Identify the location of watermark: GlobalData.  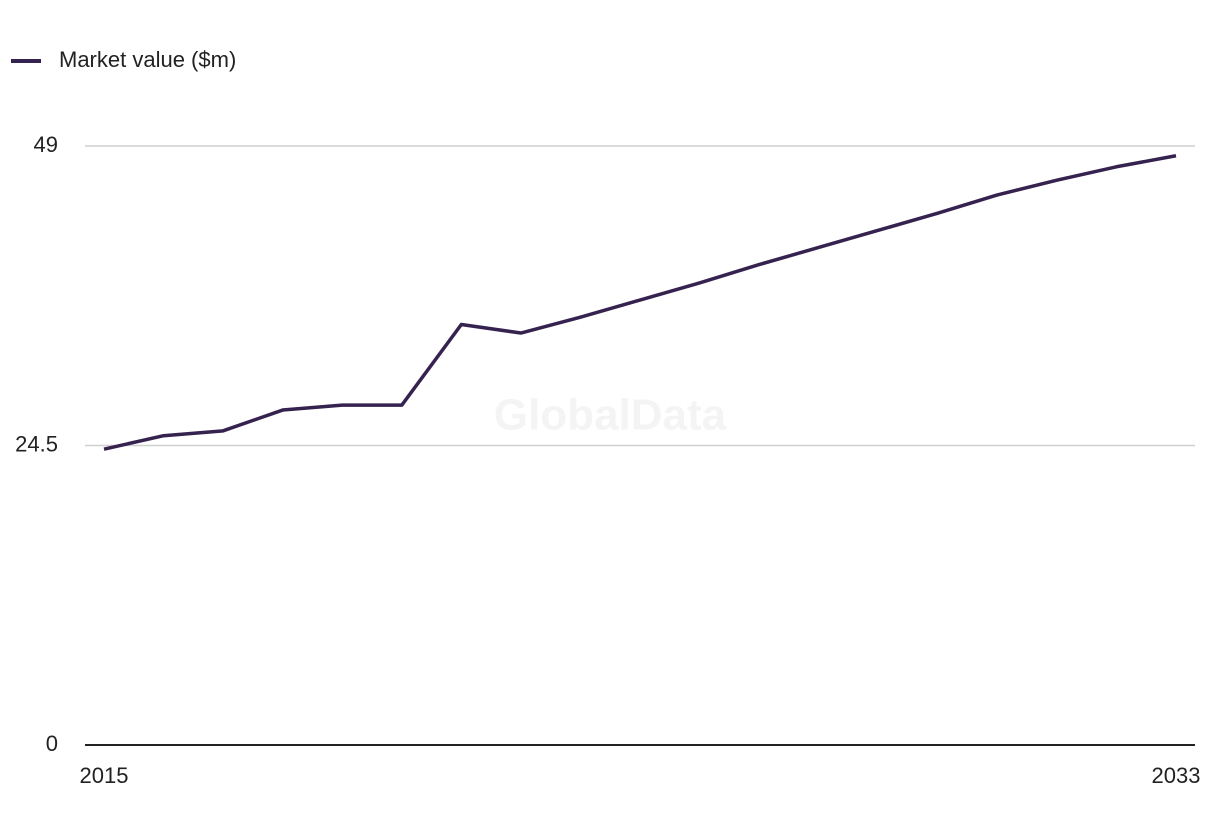
(610, 415).